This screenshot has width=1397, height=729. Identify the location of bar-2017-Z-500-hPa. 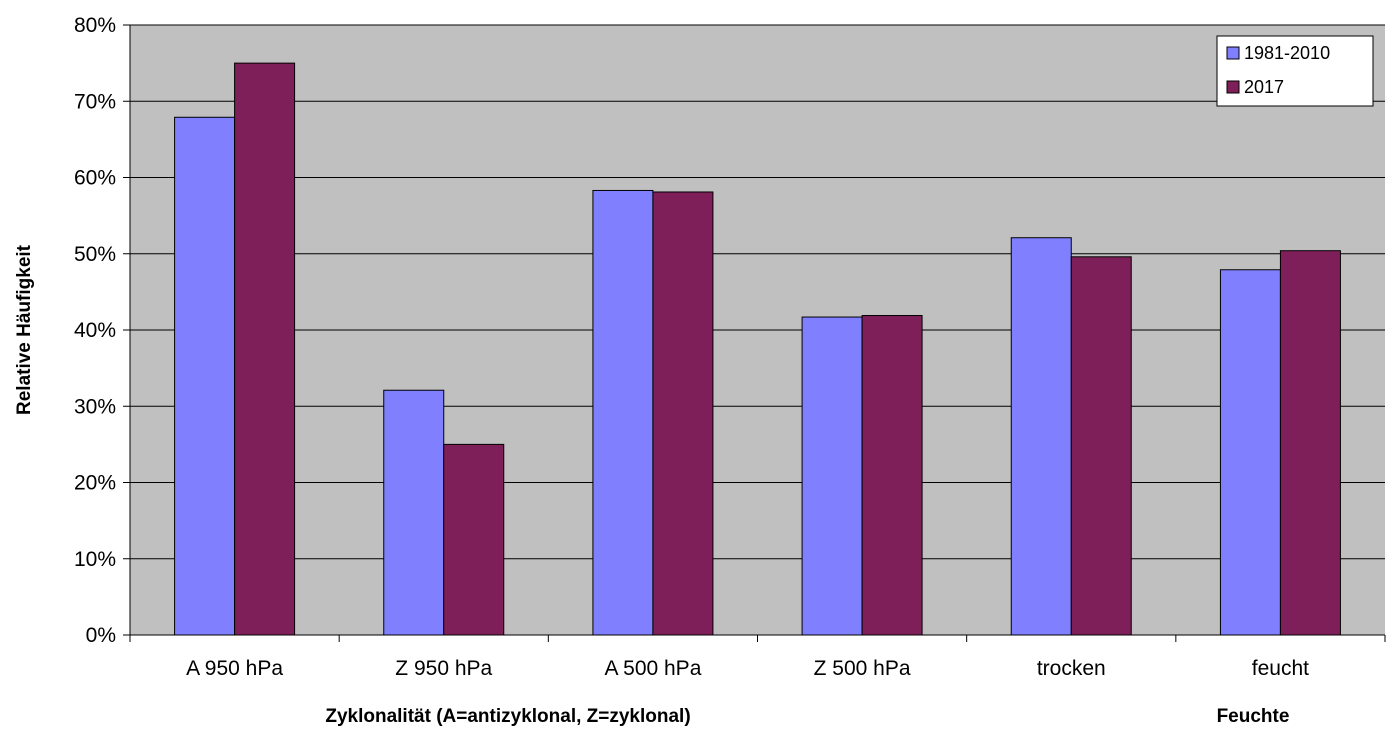
(892, 475).